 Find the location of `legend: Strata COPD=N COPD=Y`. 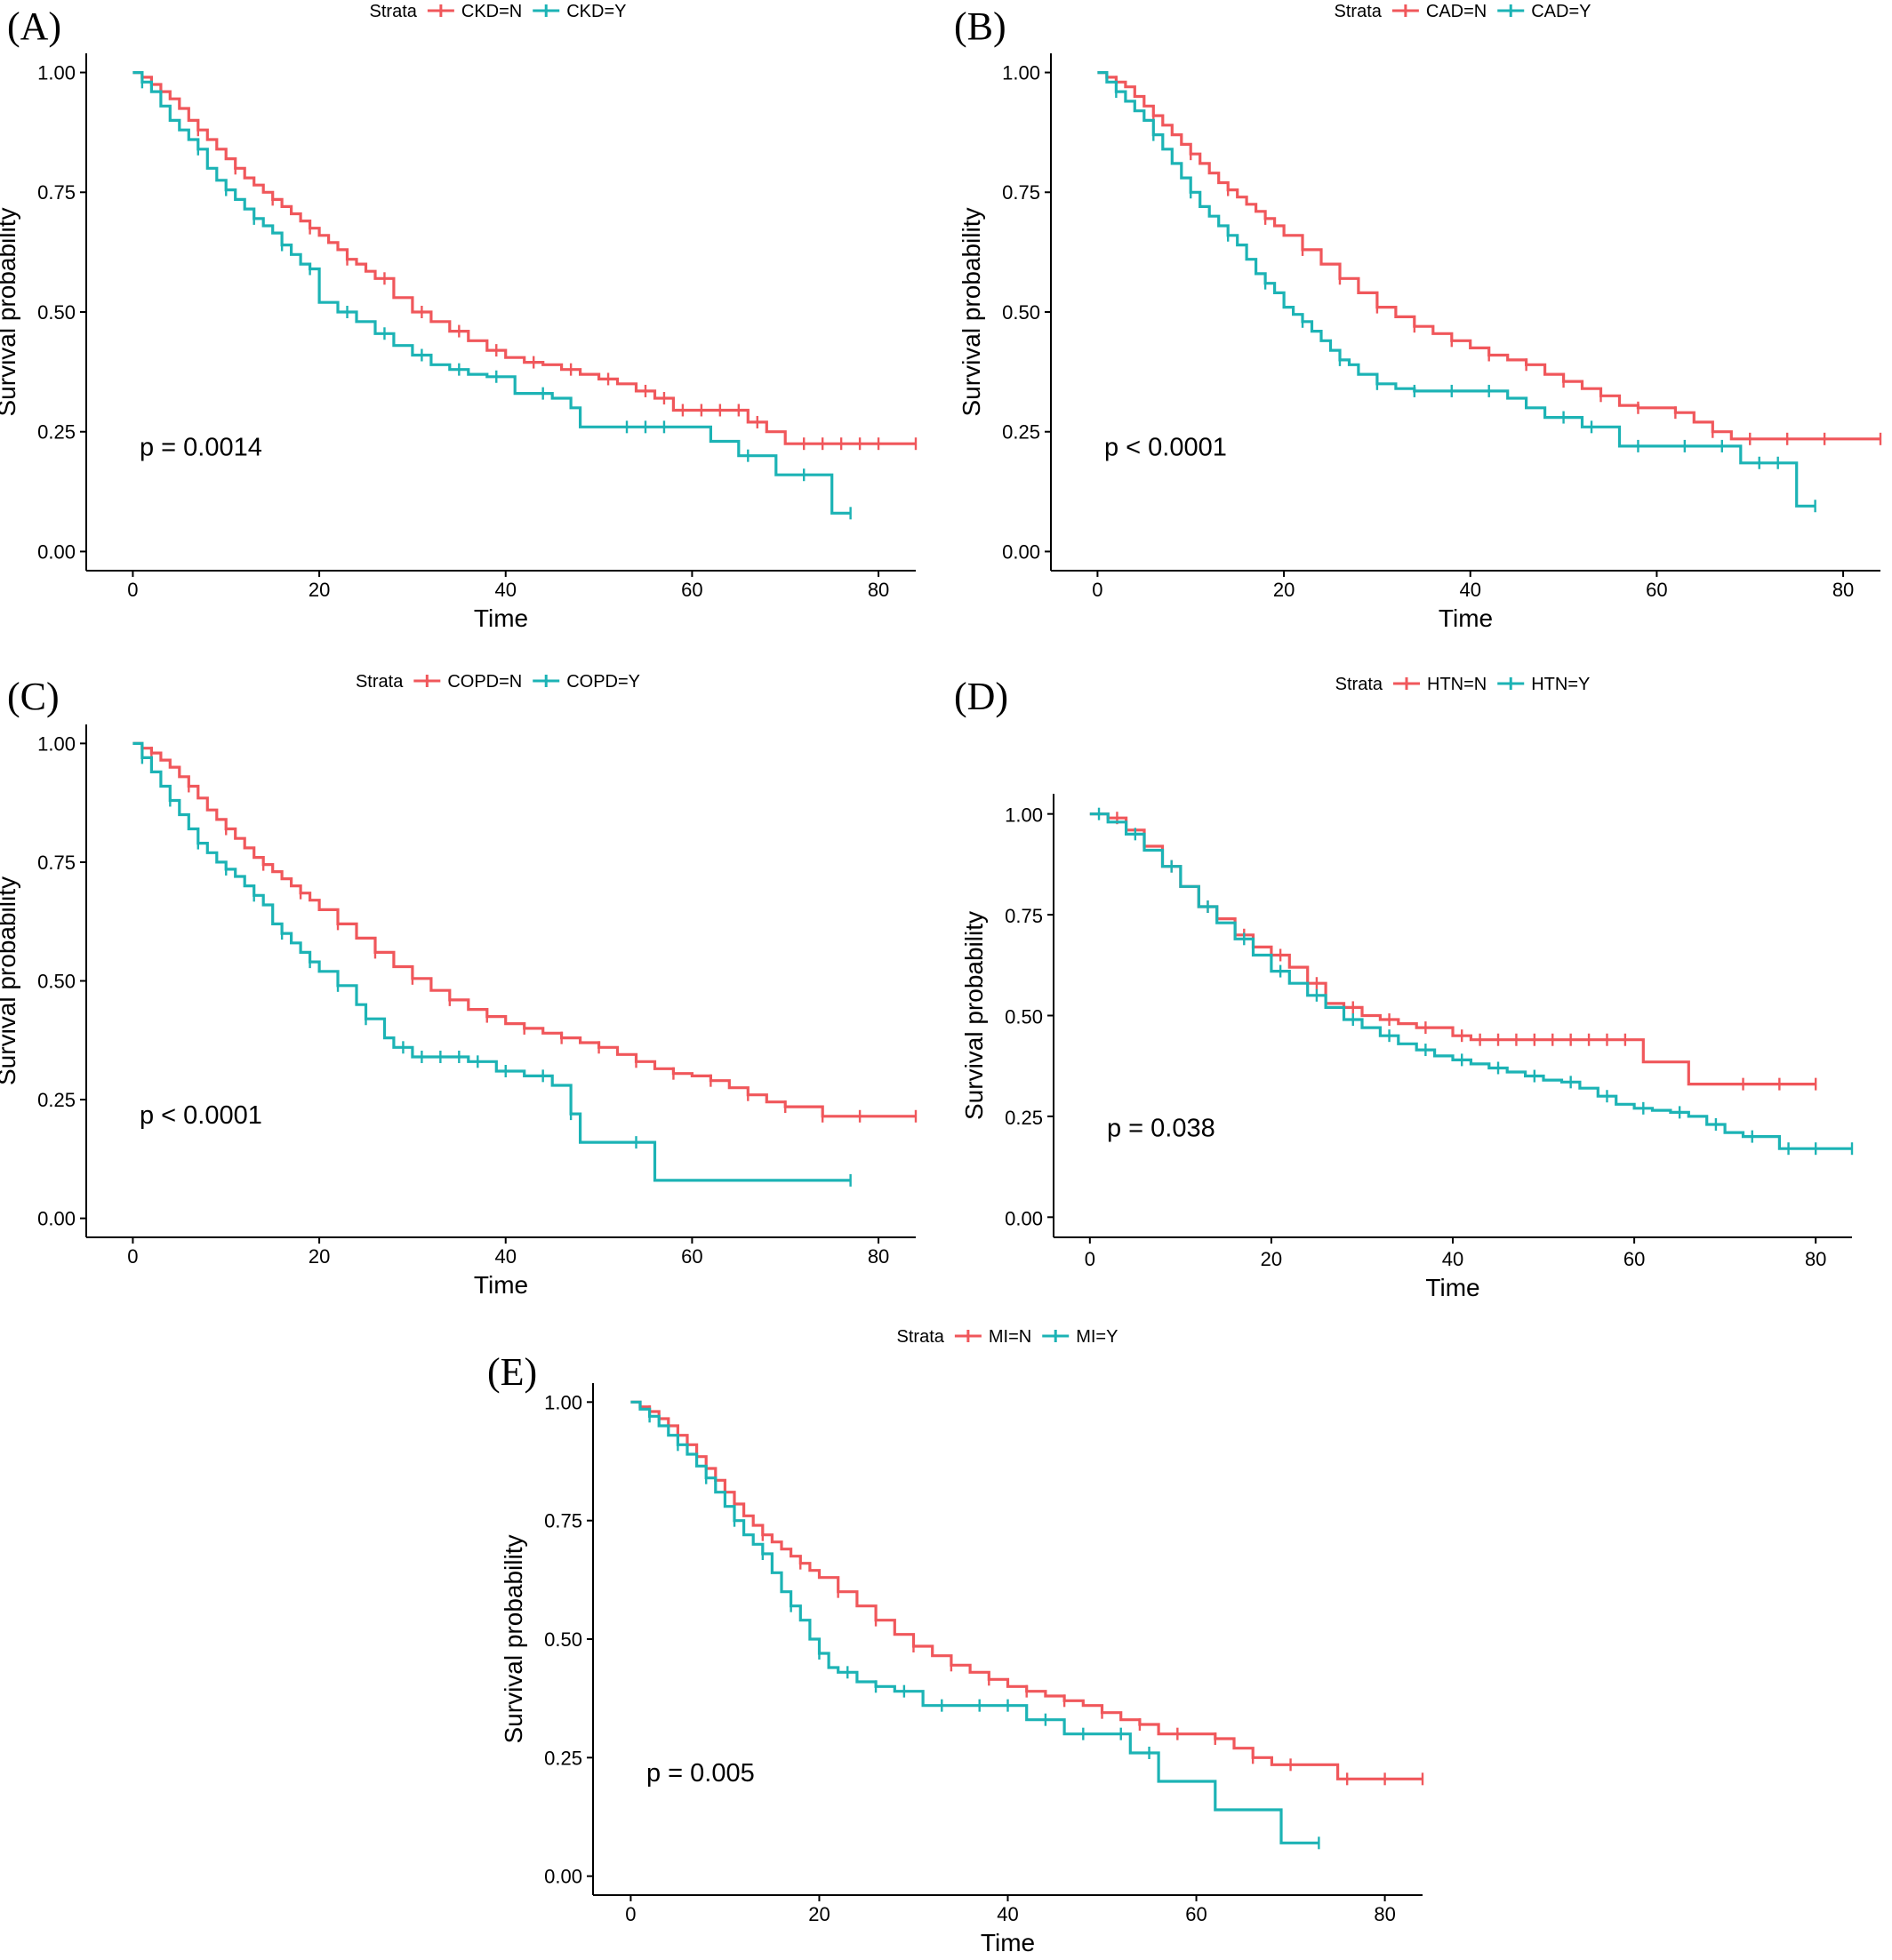

legend: Strata COPD=N COPD=Y is located at coordinates (498, 682).